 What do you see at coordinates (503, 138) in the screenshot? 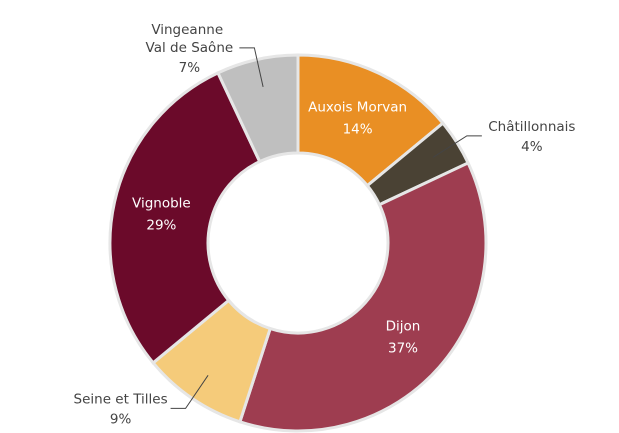
I see `label-group: Châtillonnais 4%` at bounding box center [503, 138].